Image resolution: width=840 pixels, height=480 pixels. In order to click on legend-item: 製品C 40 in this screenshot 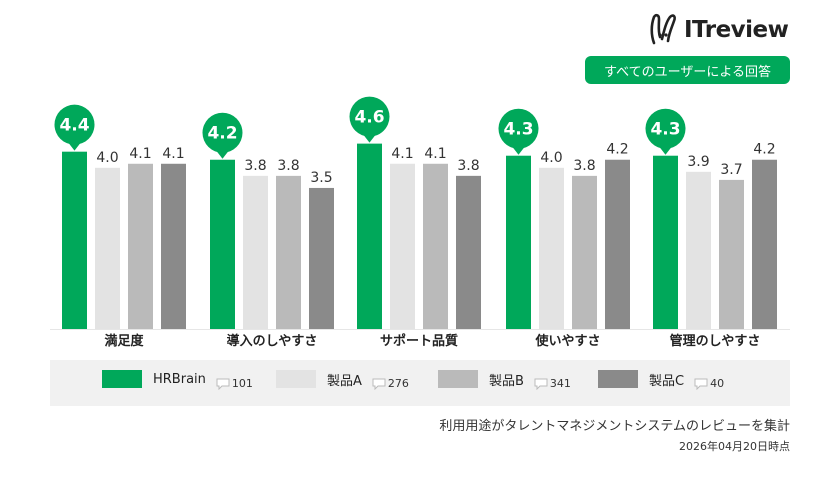, I will do `click(661, 379)`.